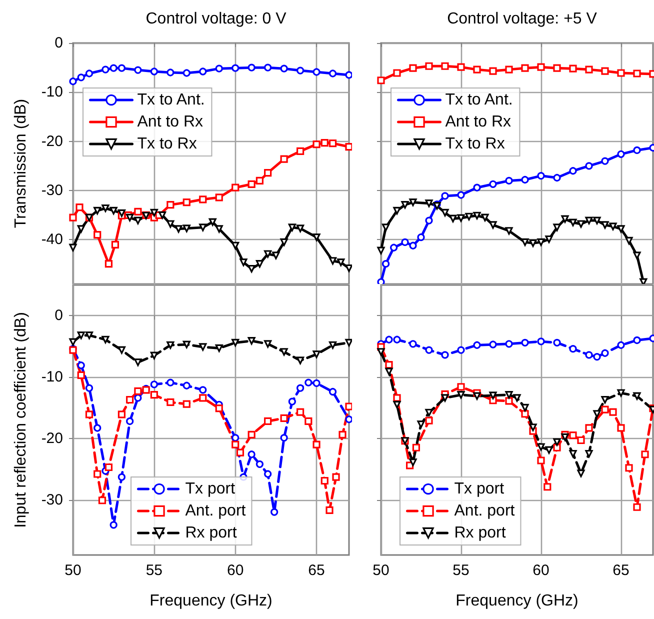 The image size is (654, 619). Describe the element at coordinates (52, 239) in the screenshot. I see `y-tick-label: -40` at that location.